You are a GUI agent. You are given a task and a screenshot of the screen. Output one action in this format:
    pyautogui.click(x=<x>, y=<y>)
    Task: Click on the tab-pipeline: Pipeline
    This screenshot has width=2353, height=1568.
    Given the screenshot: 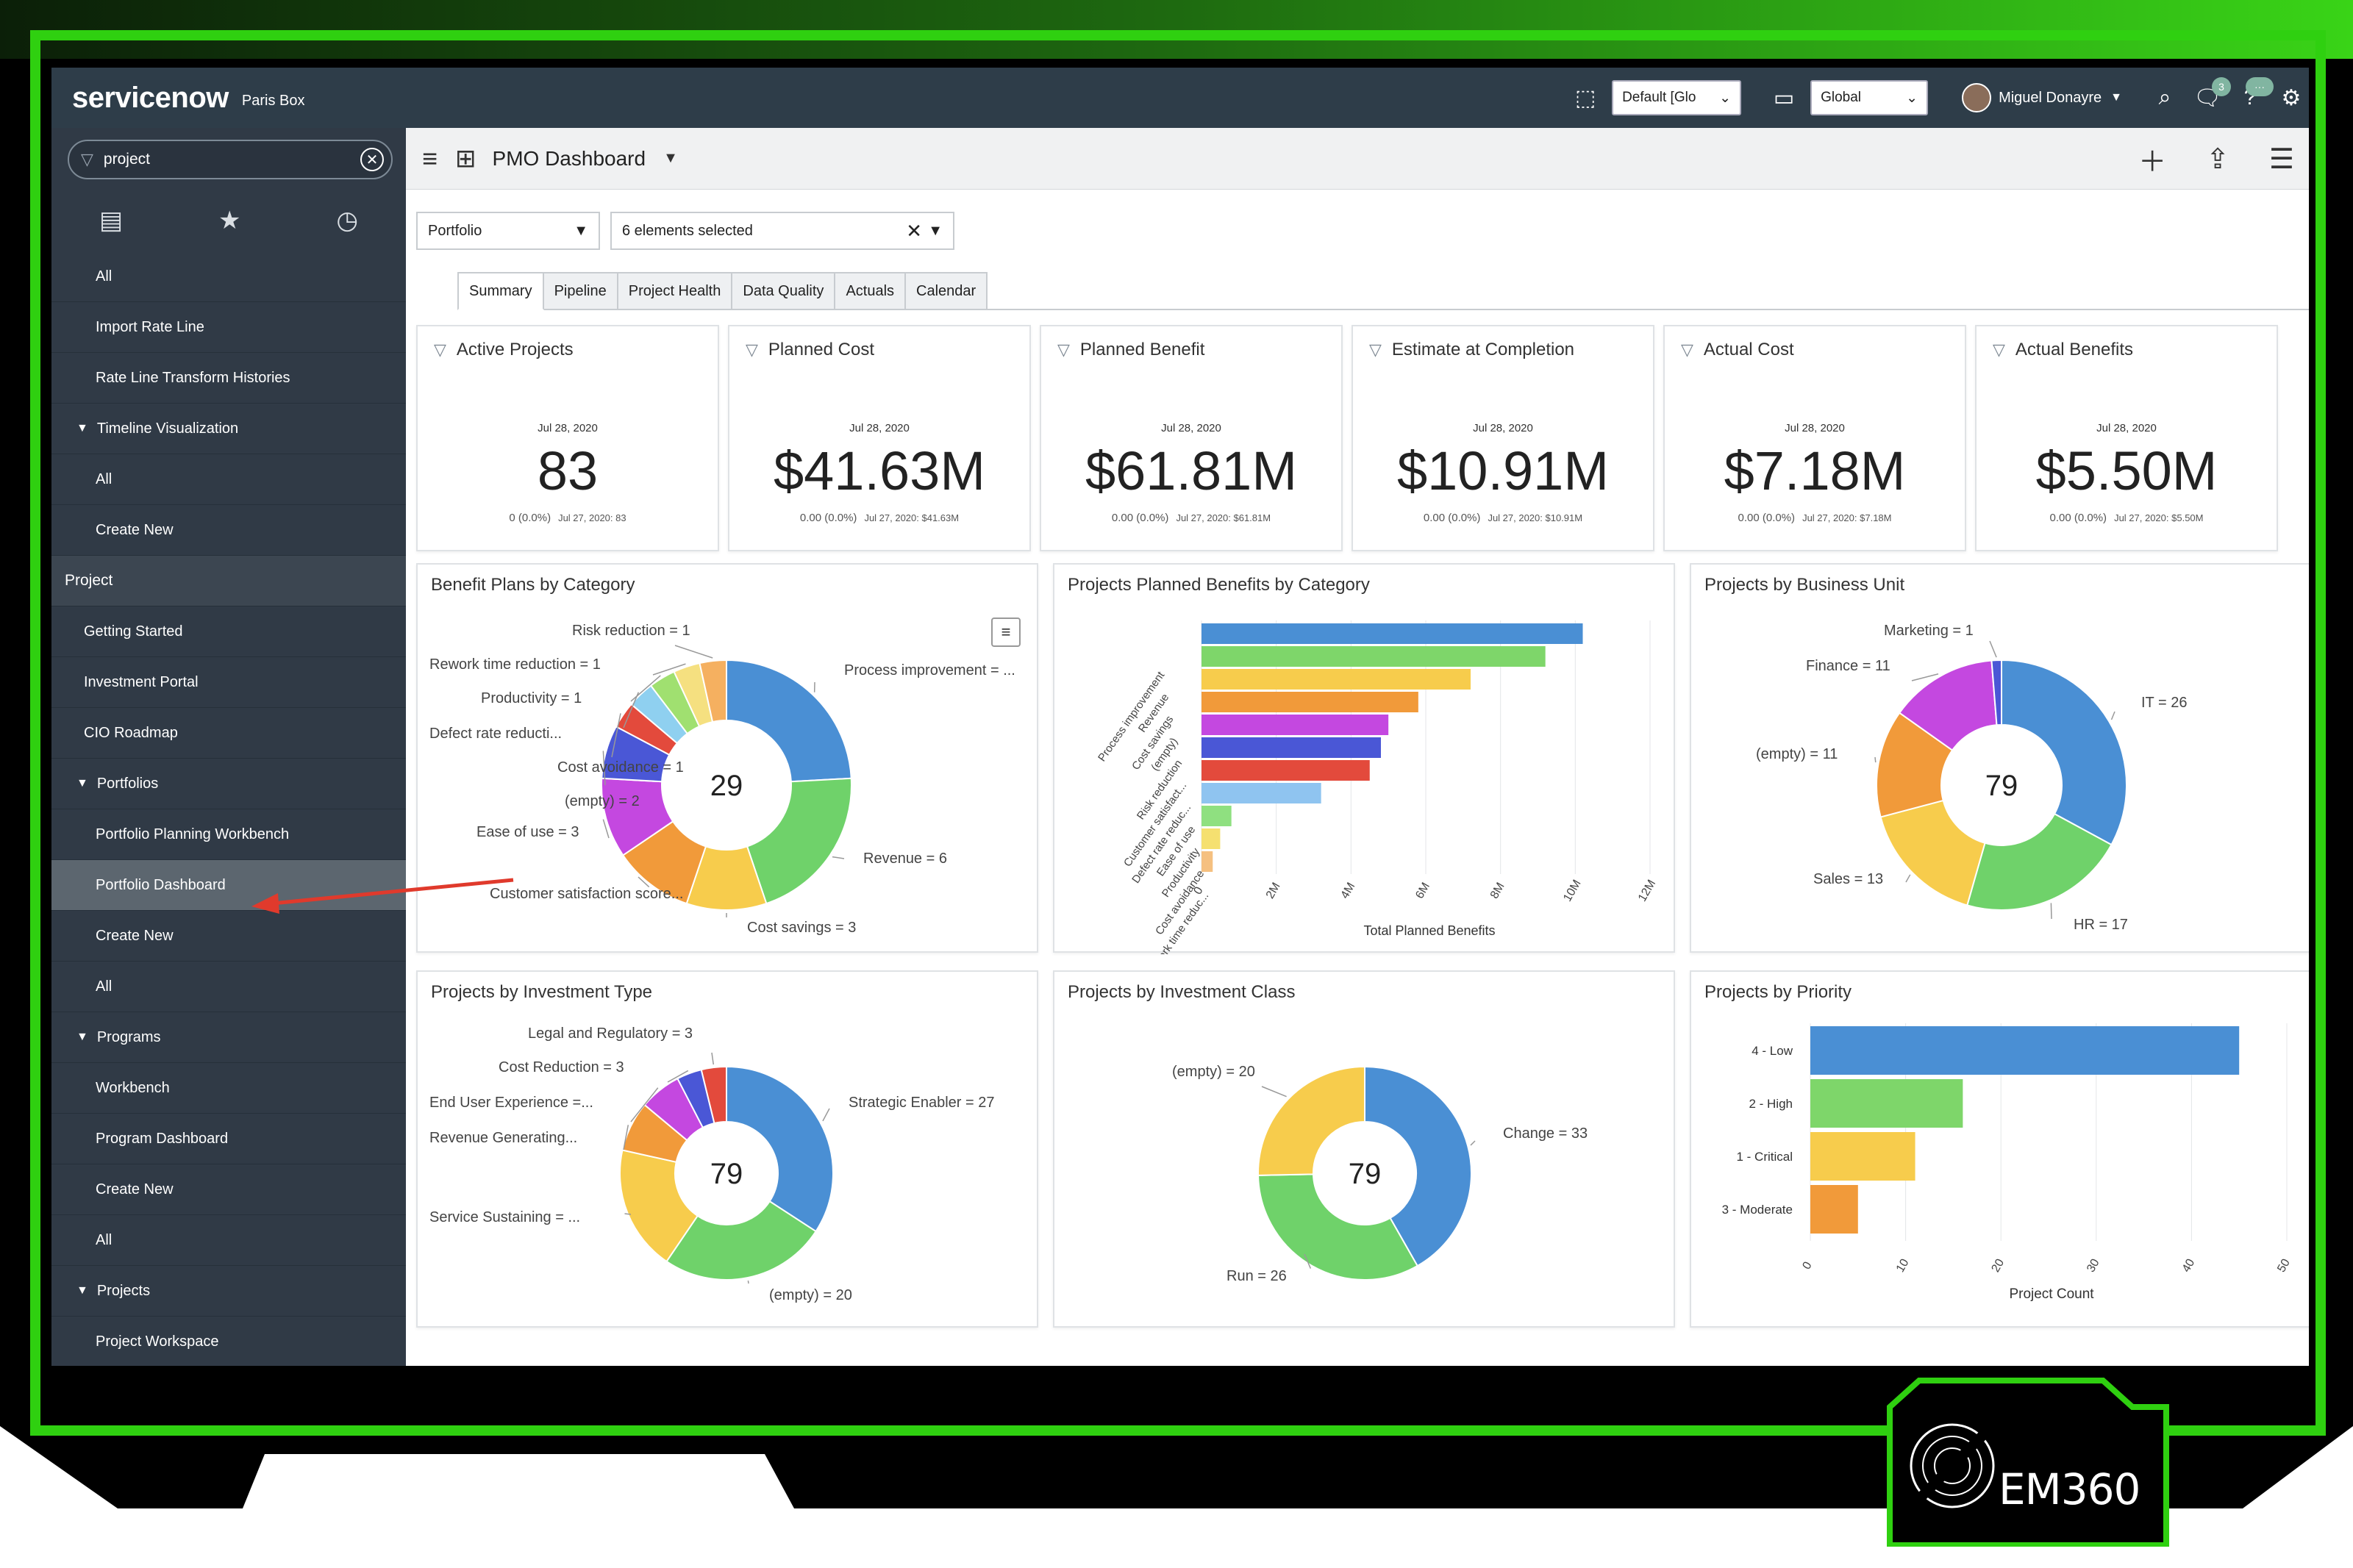 What is the action you would take?
    pyautogui.click(x=580, y=291)
    